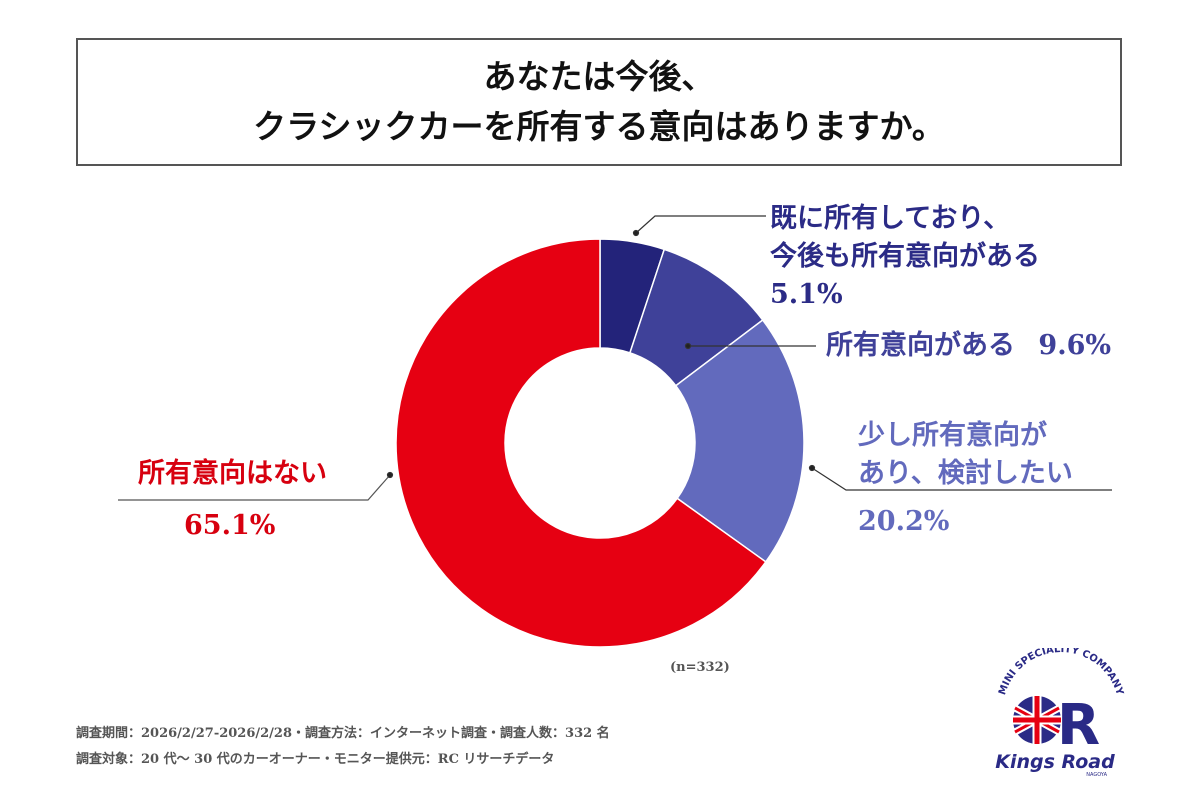  Describe the element at coordinates (599, 76) in the screenshot. I see `title-line-1: あなたは今後、` at that location.